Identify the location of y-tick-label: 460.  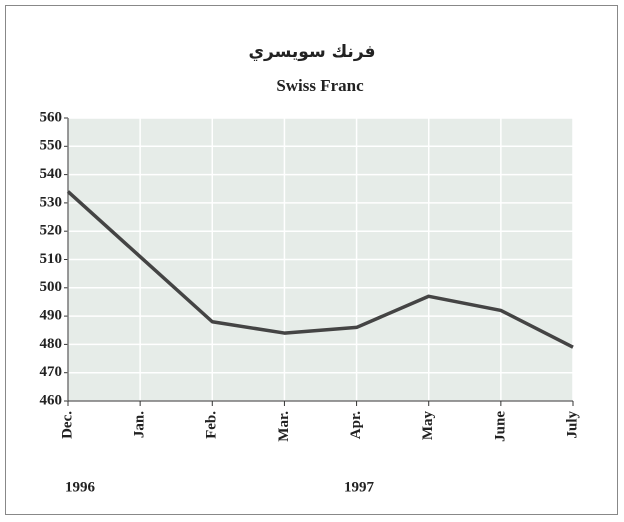
(51, 400).